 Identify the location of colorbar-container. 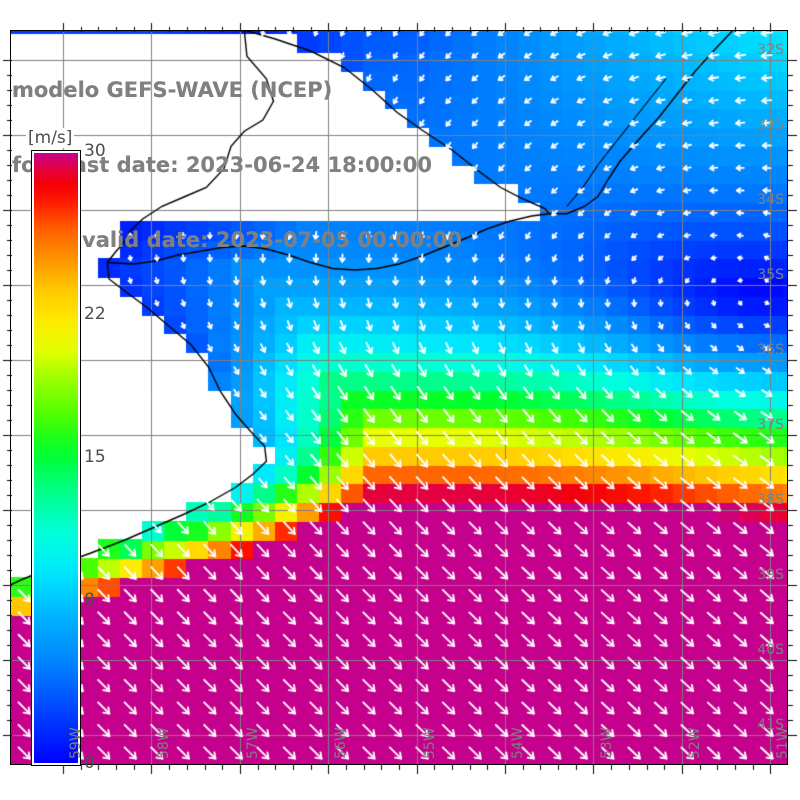
(56, 458).